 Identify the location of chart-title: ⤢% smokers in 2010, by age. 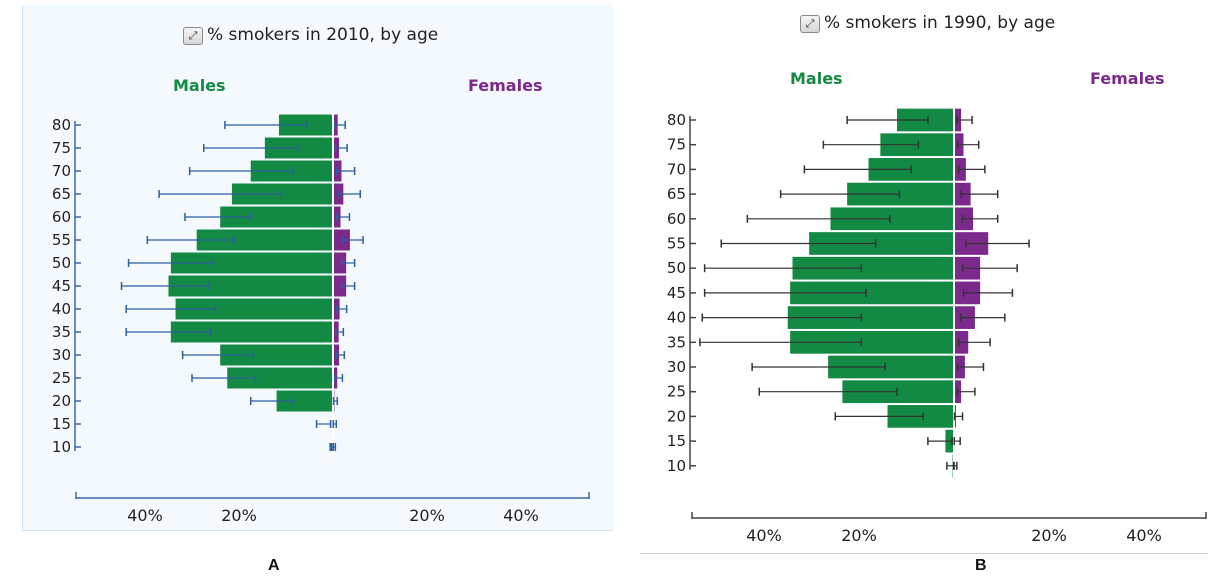
(310, 35).